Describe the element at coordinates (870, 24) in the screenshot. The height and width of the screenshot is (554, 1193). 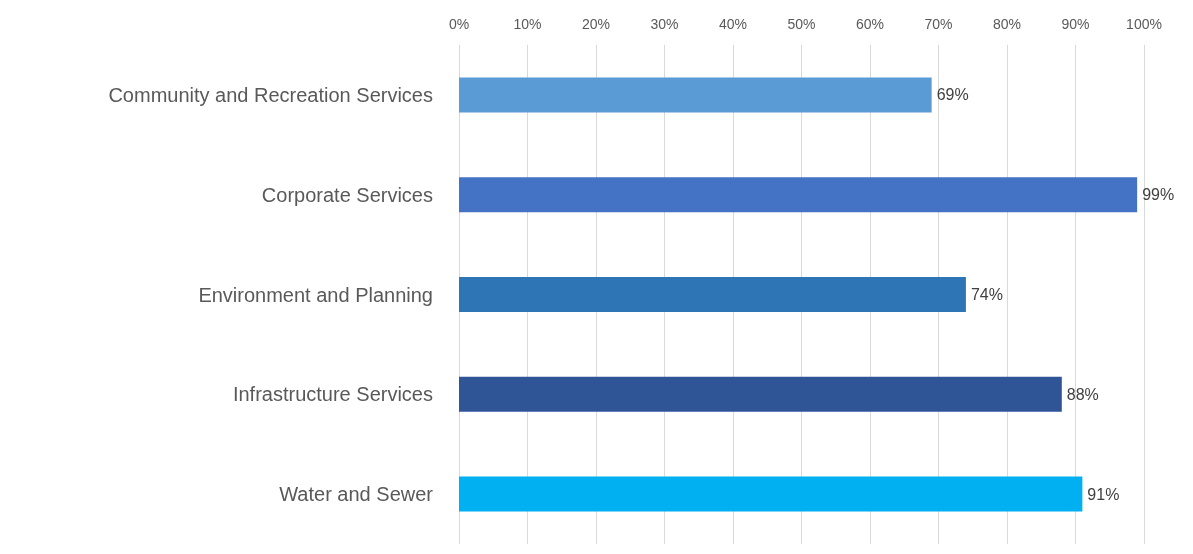
I see `x-tick-label: 60%` at that location.